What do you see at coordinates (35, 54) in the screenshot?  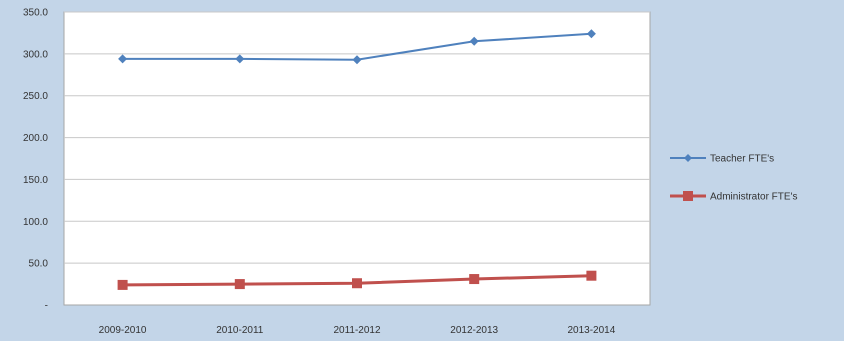 I see `y-tick-label: 300.0` at bounding box center [35, 54].